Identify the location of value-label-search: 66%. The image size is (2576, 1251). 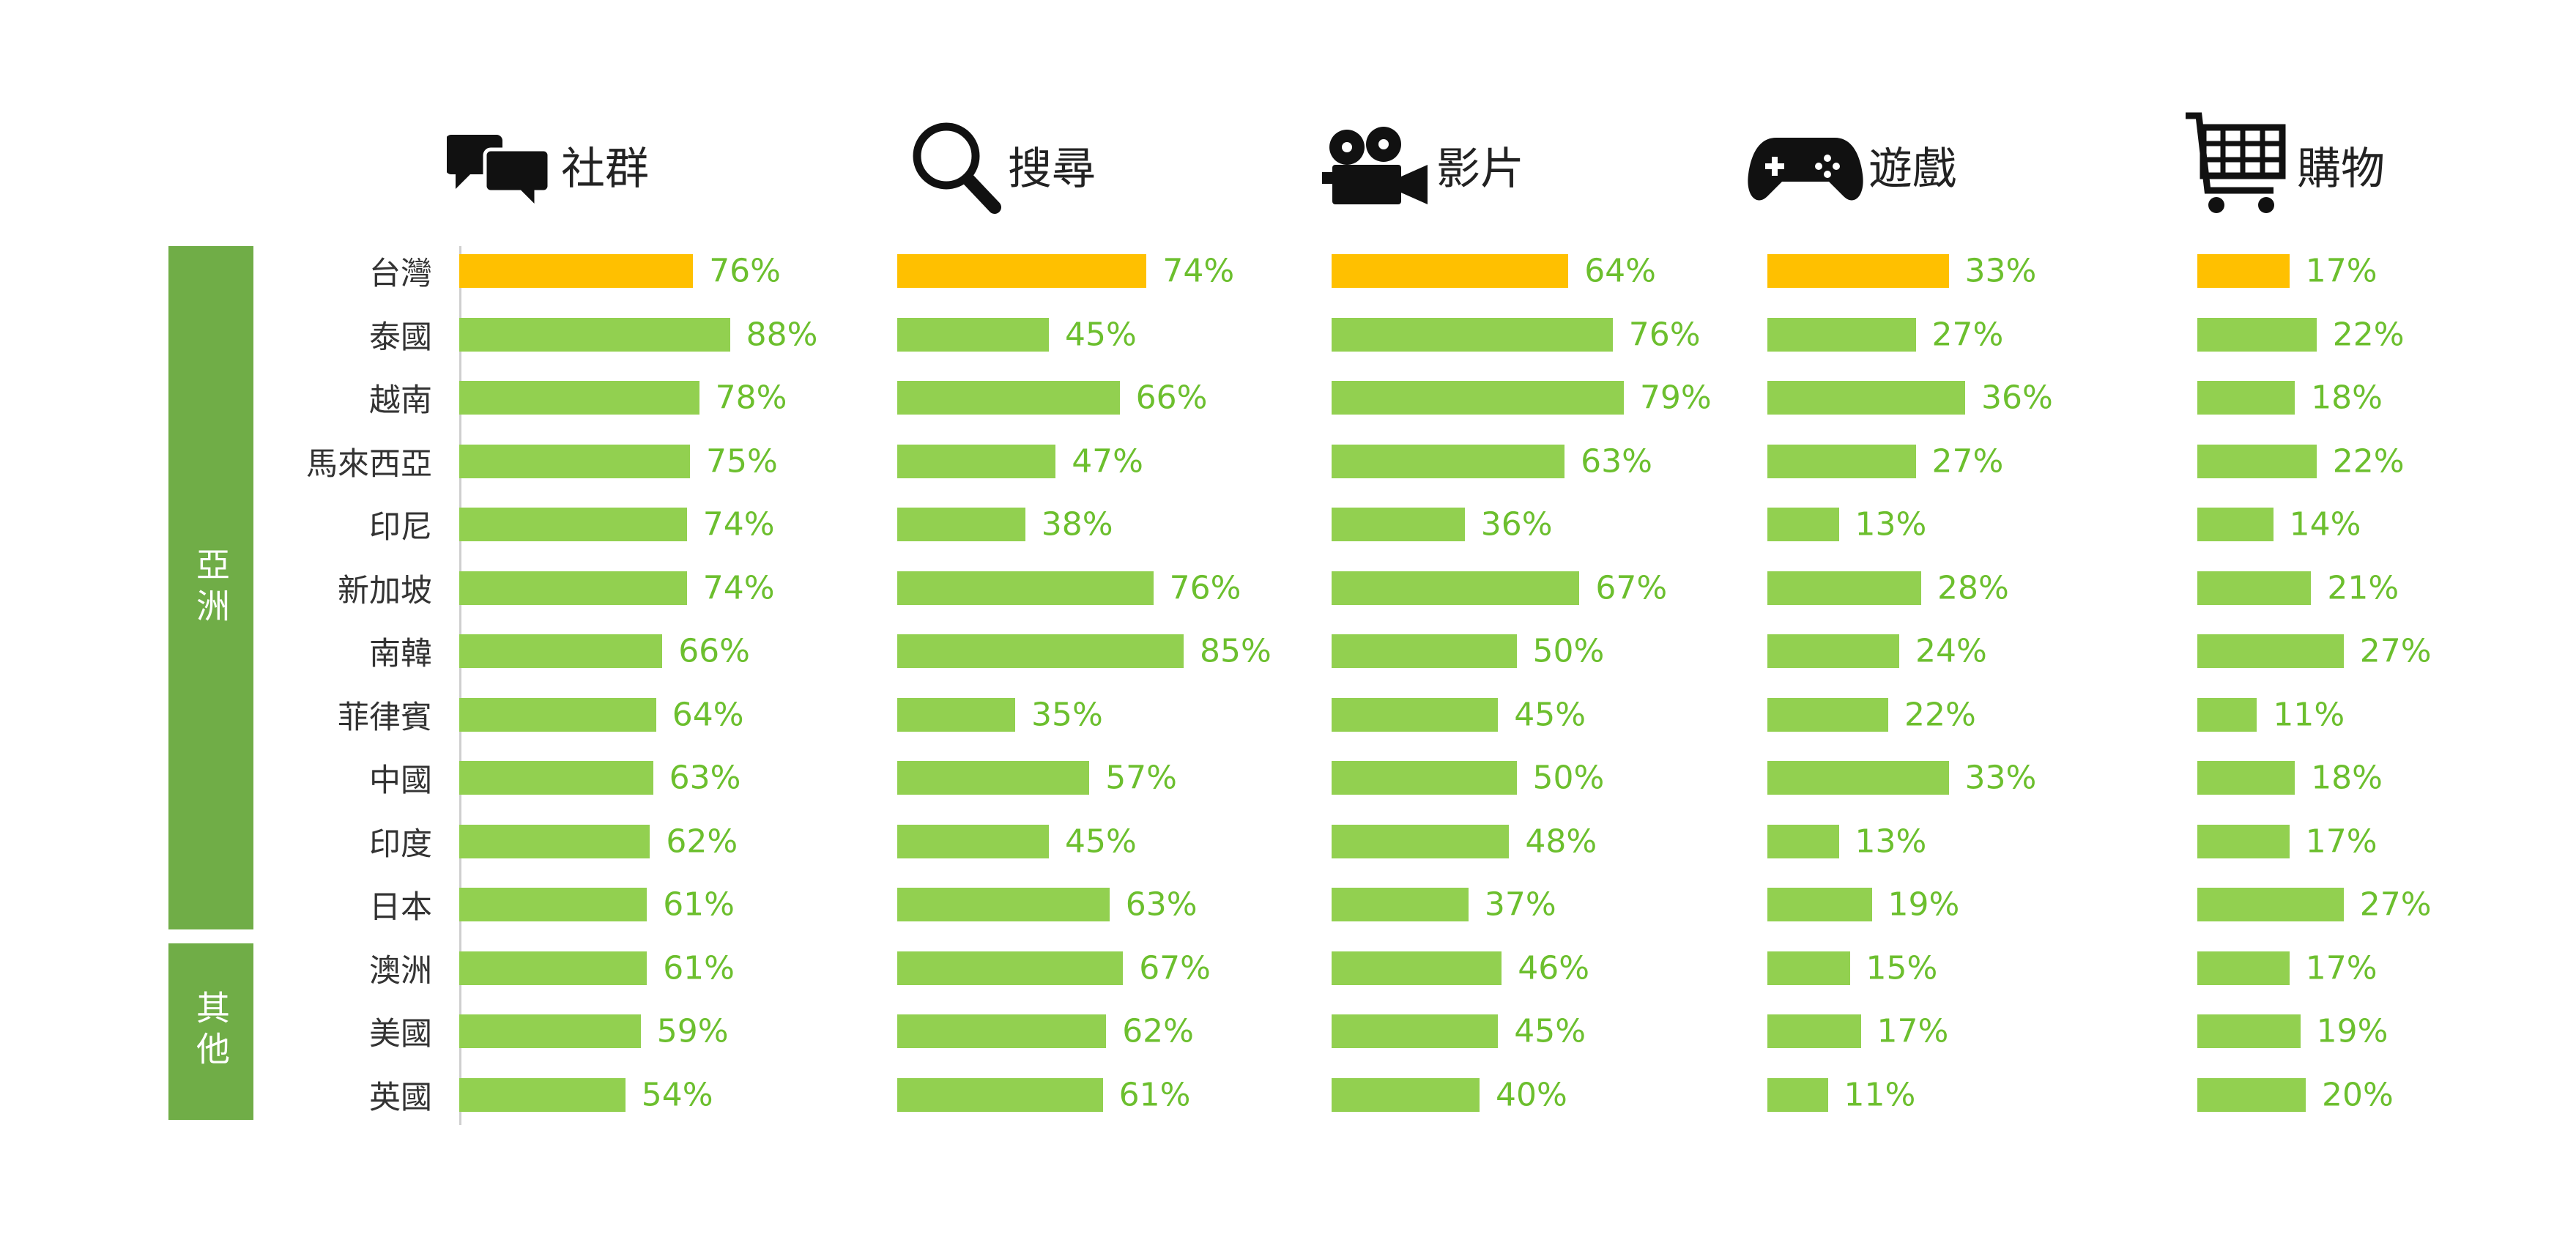
(1171, 398).